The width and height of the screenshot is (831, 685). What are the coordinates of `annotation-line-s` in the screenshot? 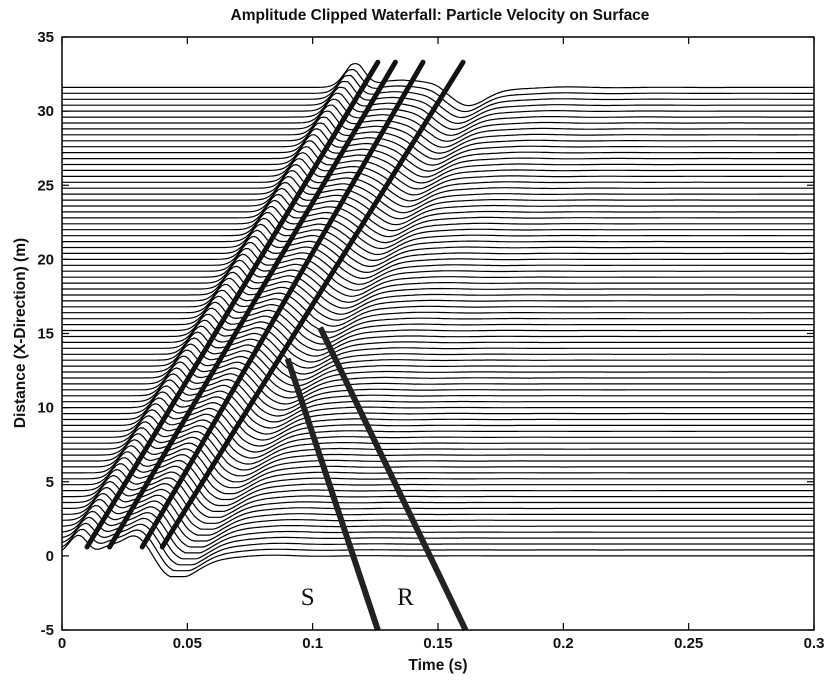 It's located at (332, 494).